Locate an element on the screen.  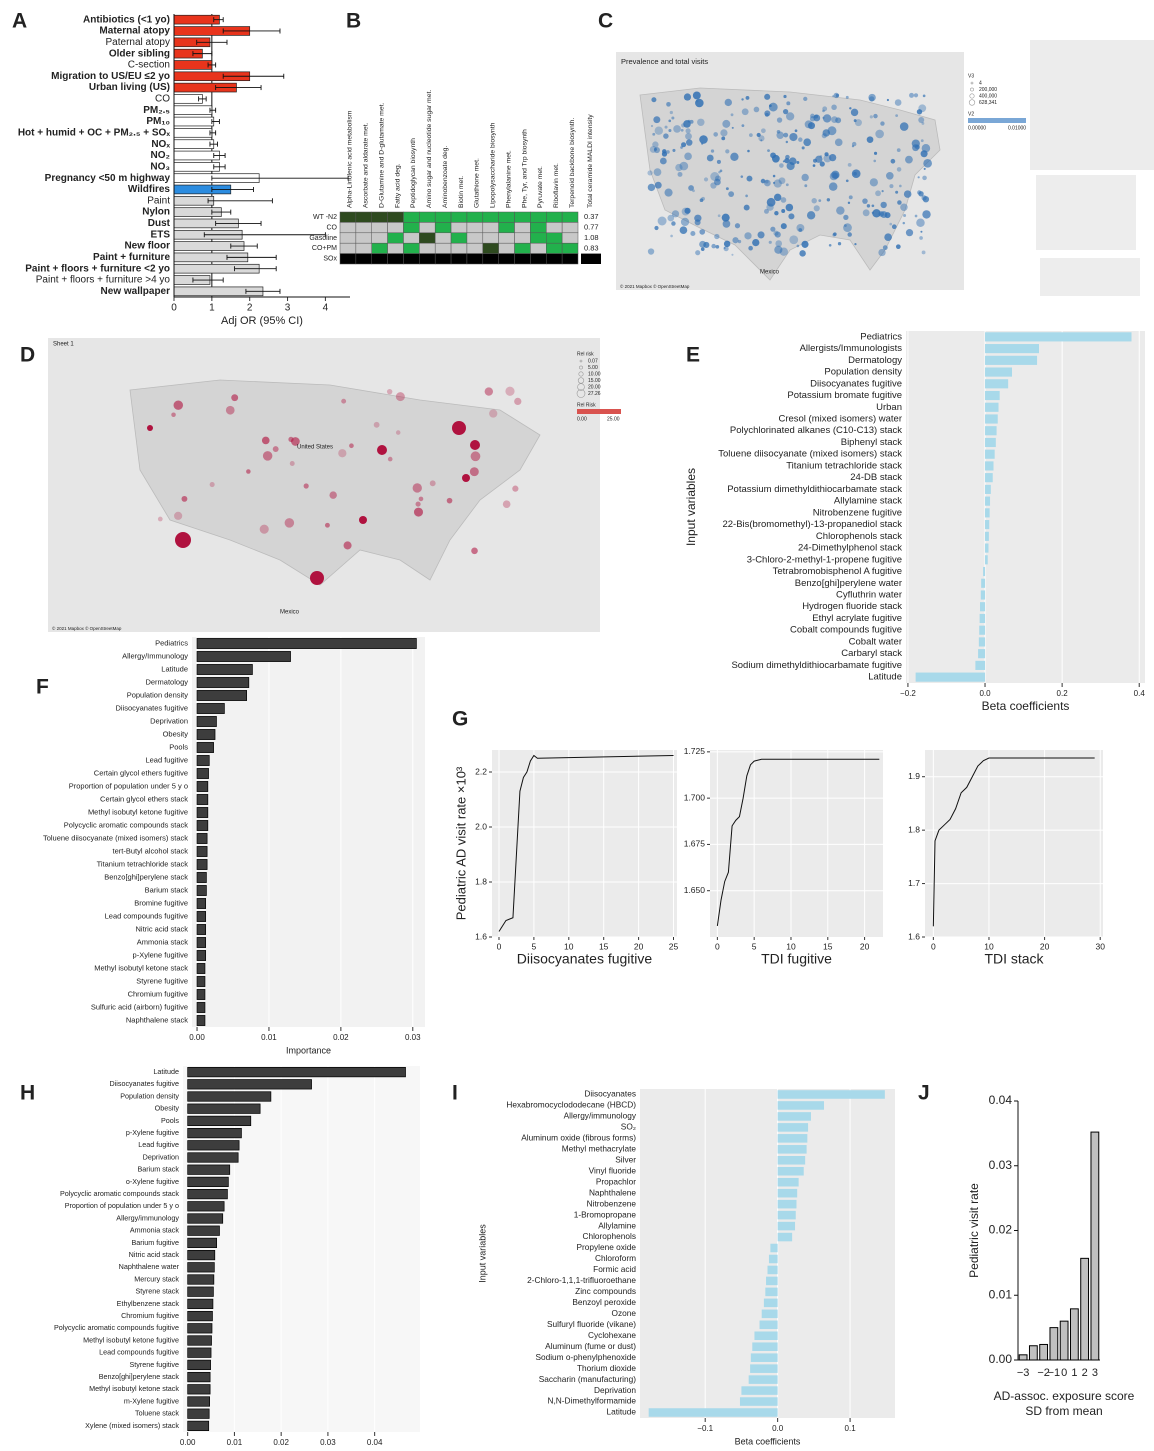
x-tick-label: 0.2 is located at coordinates (1063, 693).